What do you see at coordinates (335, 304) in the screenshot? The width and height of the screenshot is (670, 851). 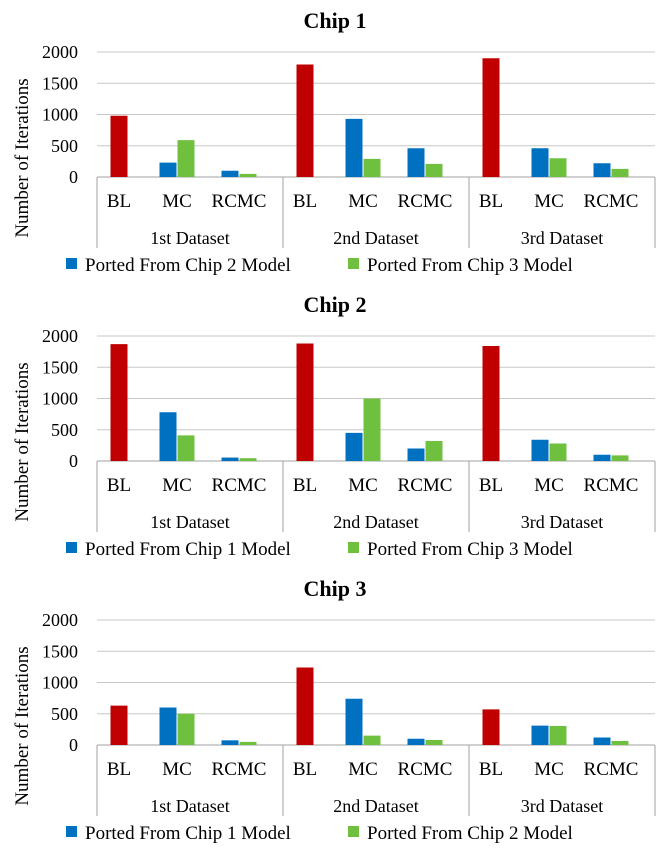 I see `chart-title: Chip 2` at bounding box center [335, 304].